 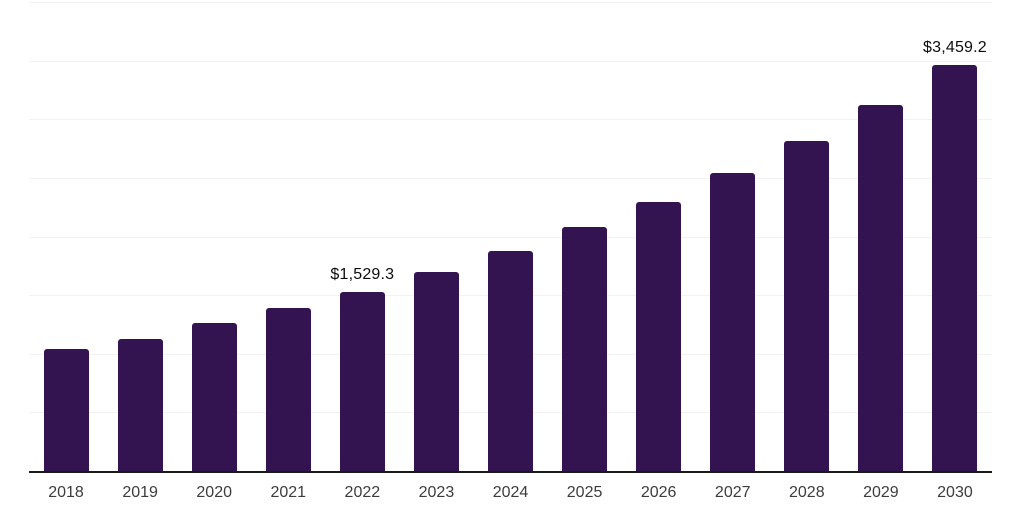 I want to click on bar-2025, so click(x=585, y=349).